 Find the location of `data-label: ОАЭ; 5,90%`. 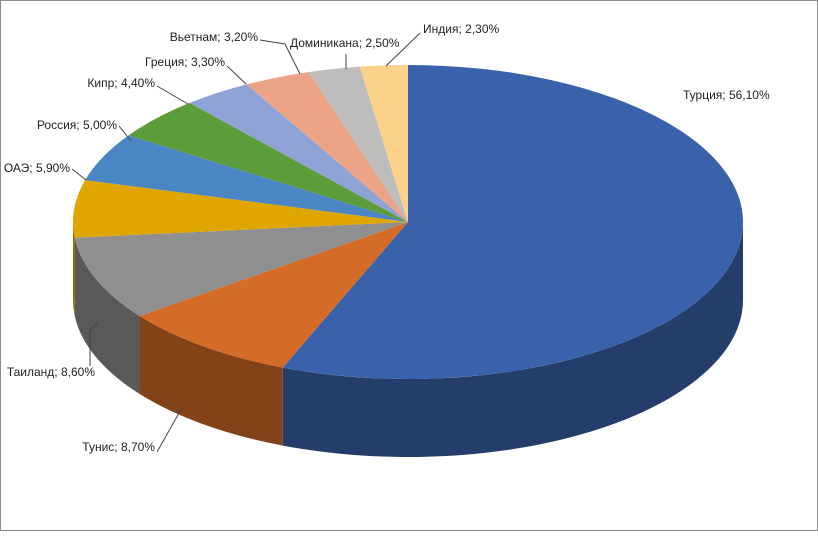

data-label: ОАЭ; 5,90% is located at coordinates (37, 168).